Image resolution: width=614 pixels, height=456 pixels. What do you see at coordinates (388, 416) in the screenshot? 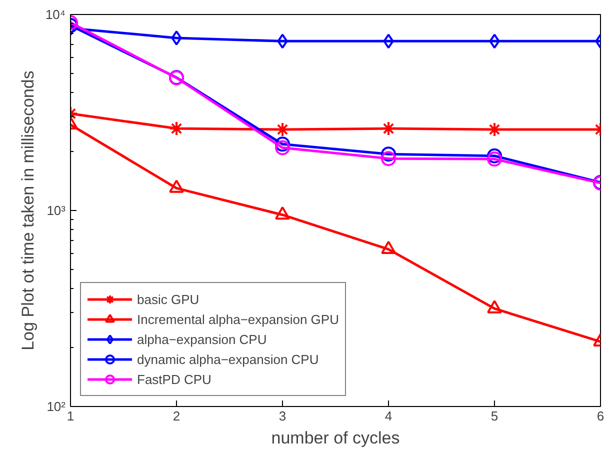
I see `x-tick-label: 4` at bounding box center [388, 416].